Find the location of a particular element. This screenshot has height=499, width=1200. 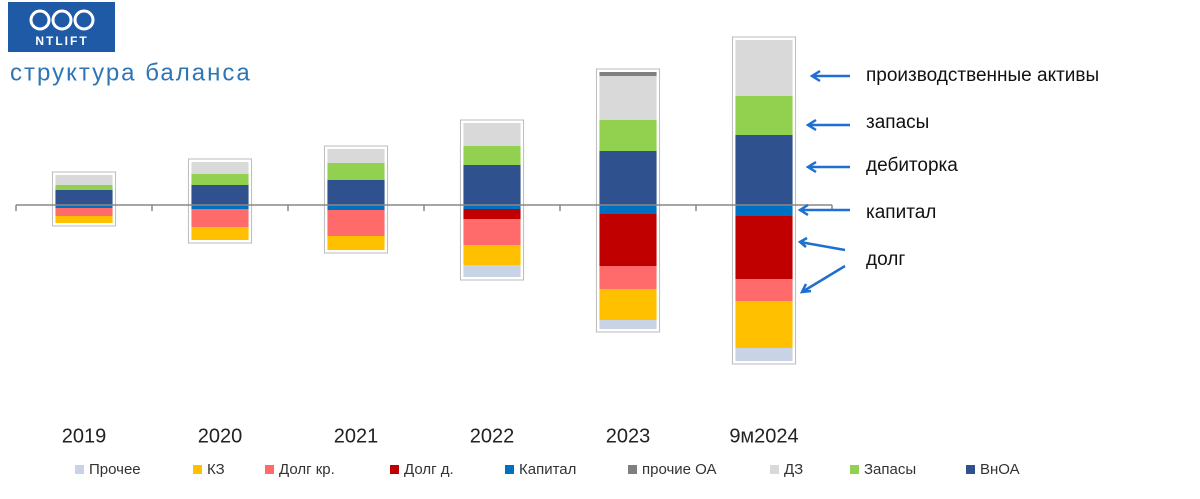

x-tick-label: 2021 is located at coordinates (356, 436).